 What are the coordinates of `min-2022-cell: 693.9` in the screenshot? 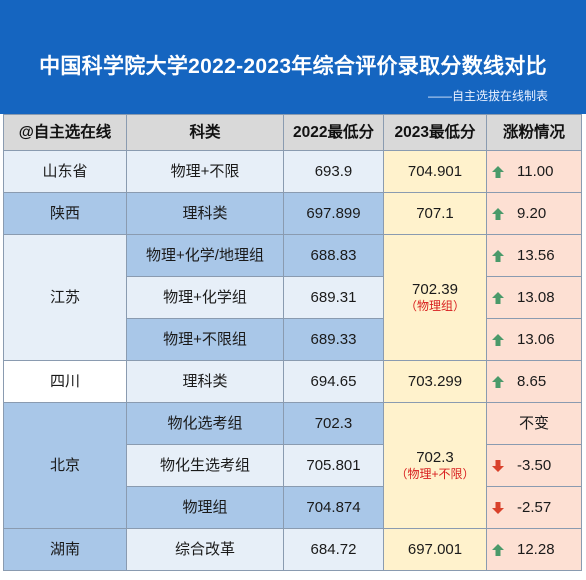 It's located at (333, 171).